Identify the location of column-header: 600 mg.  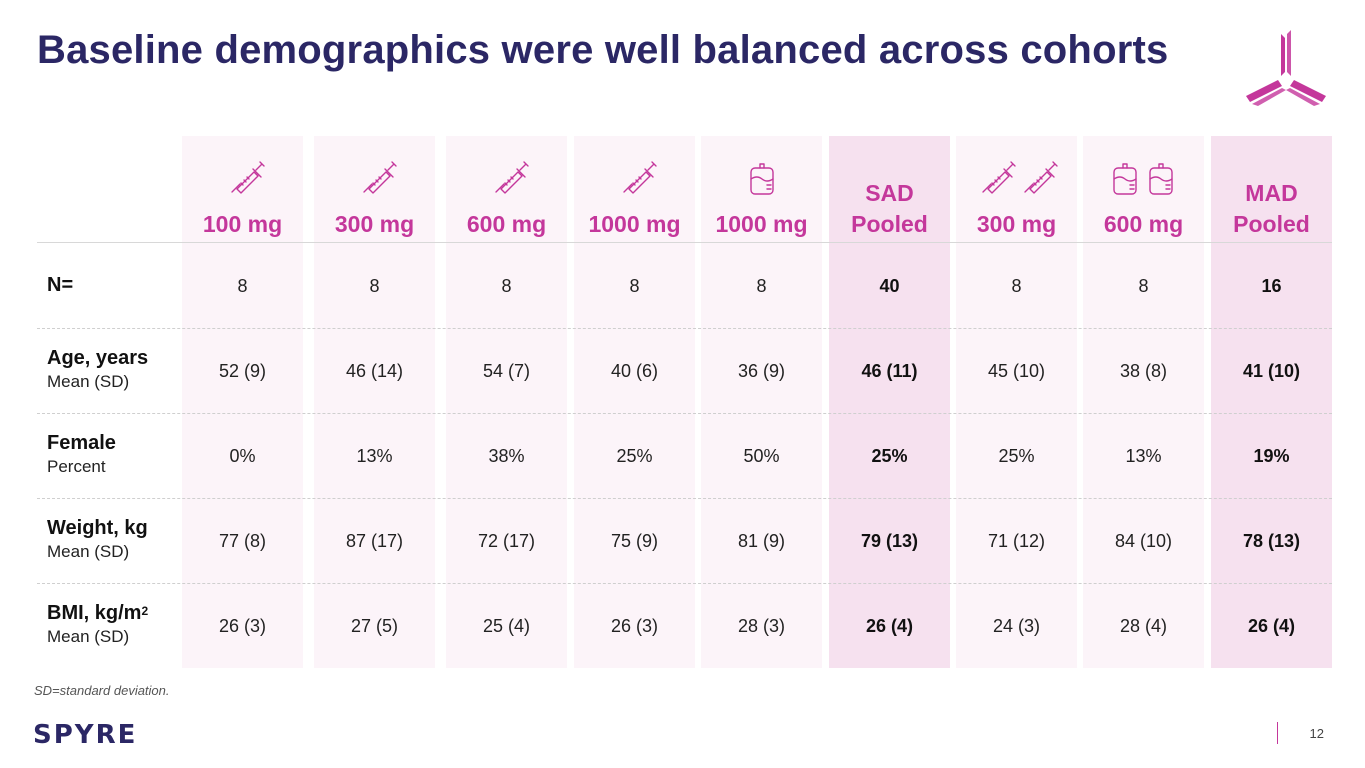
(506, 194).